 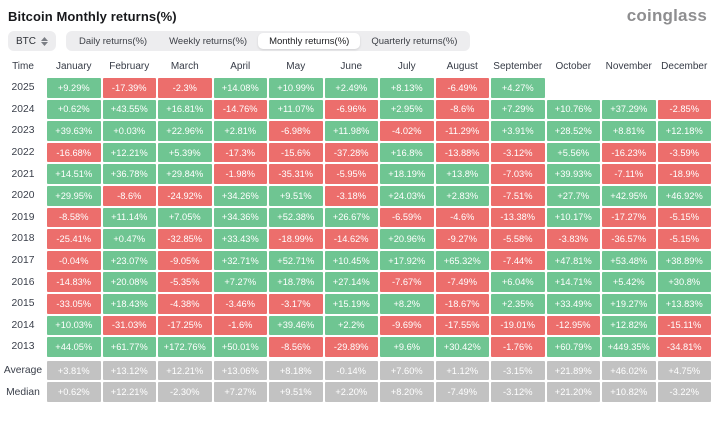 I want to click on return-cell: +16.8%, so click(x=407, y=152).